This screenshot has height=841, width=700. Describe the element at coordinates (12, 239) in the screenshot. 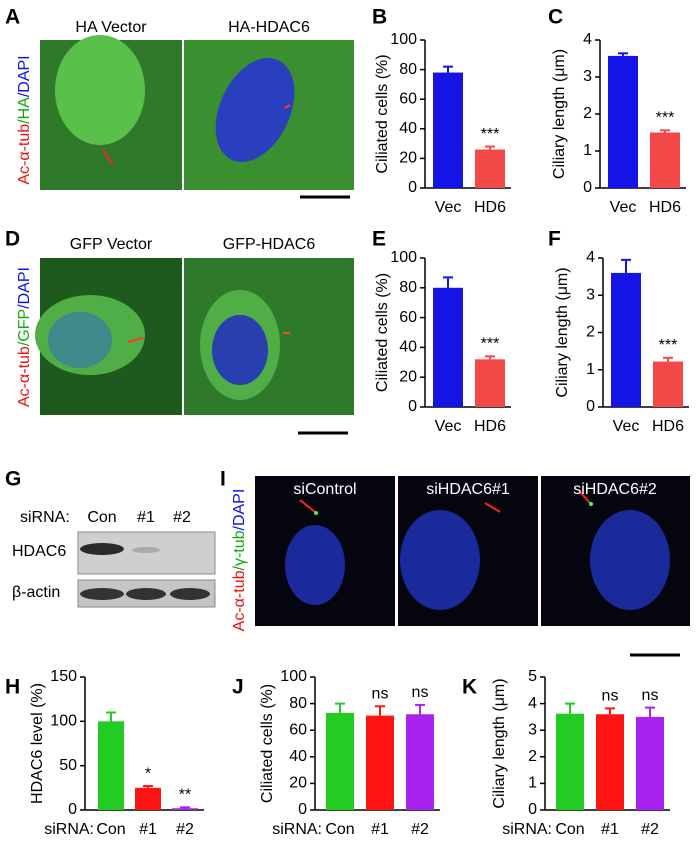

I see `panel-letter: D` at that location.